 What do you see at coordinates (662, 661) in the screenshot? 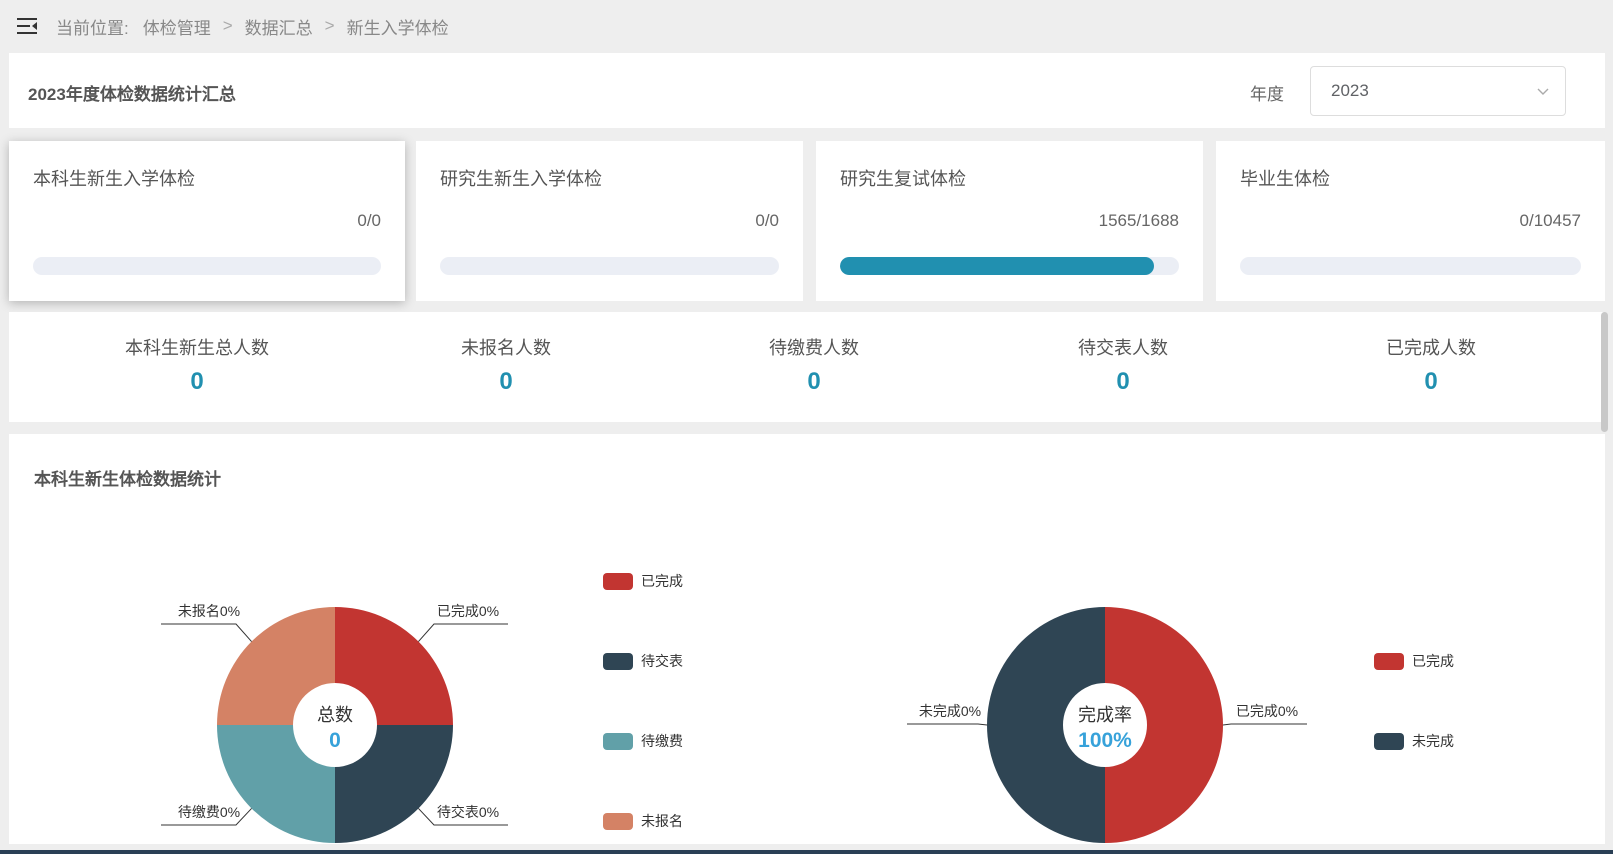
I see `legend-label-待交表: 待交表` at bounding box center [662, 661].